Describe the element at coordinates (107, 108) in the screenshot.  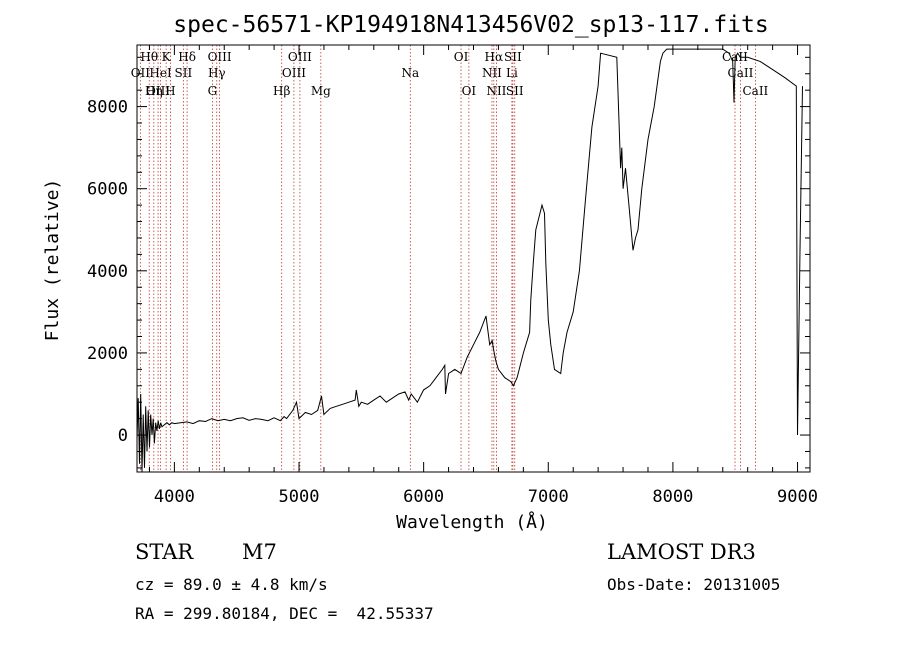
I see `y-tick-label: 8000` at that location.